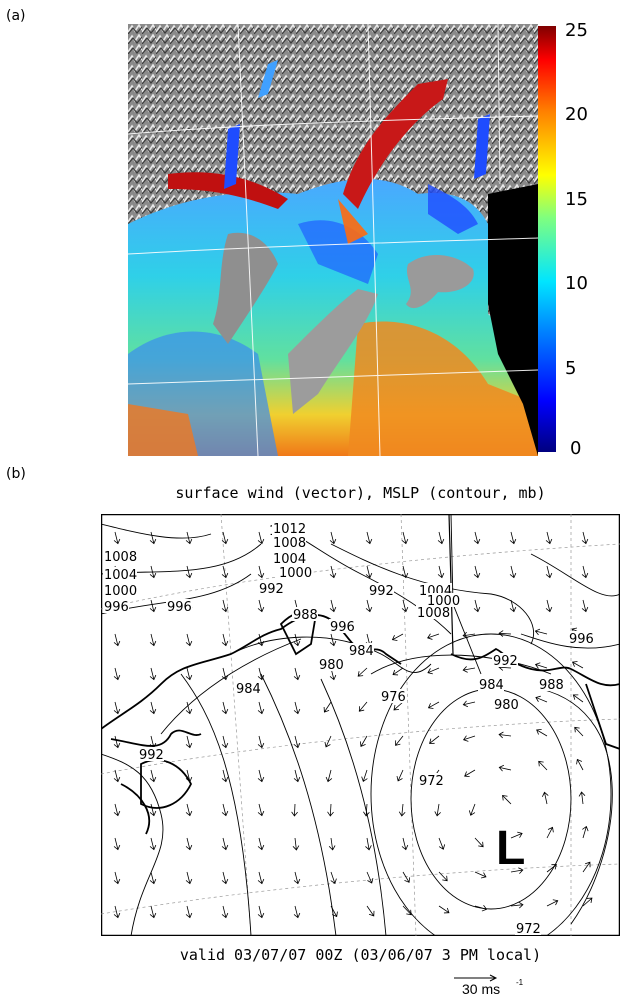 Image resolution: width=621 pixels, height=1000 pixels. What do you see at coordinates (289, 529) in the screenshot?
I see `contour-label: 1012` at bounding box center [289, 529].